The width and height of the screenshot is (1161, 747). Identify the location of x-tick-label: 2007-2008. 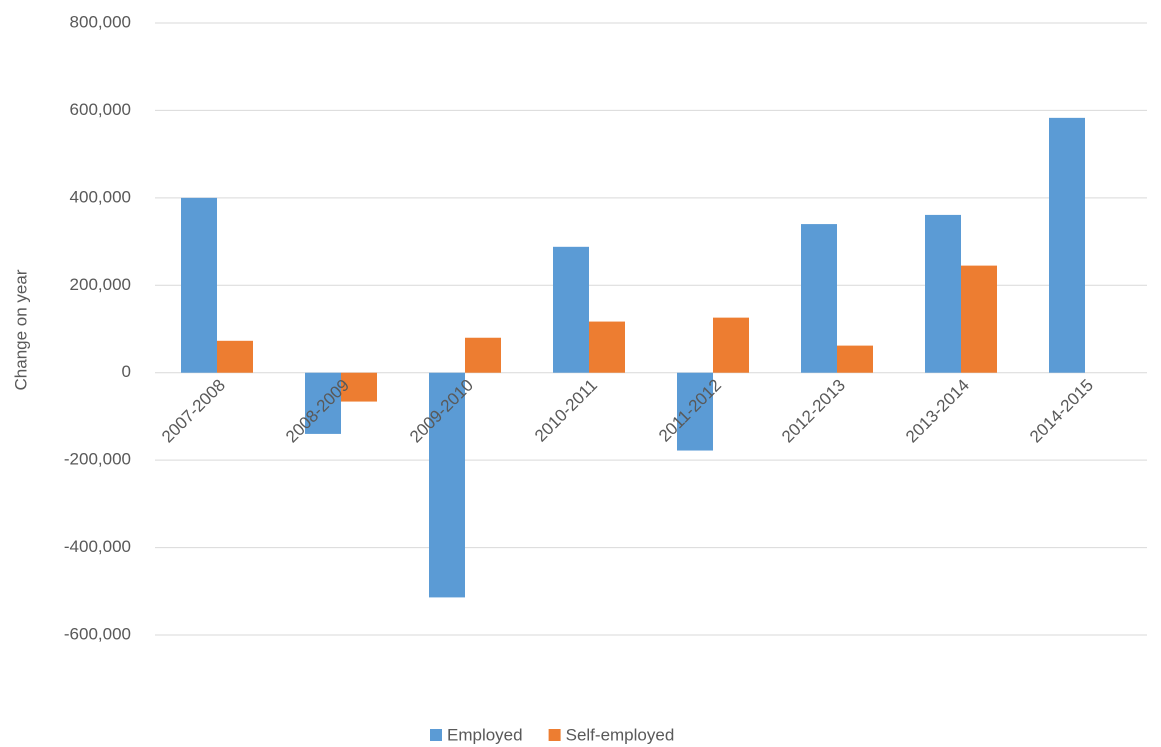
(193, 411).